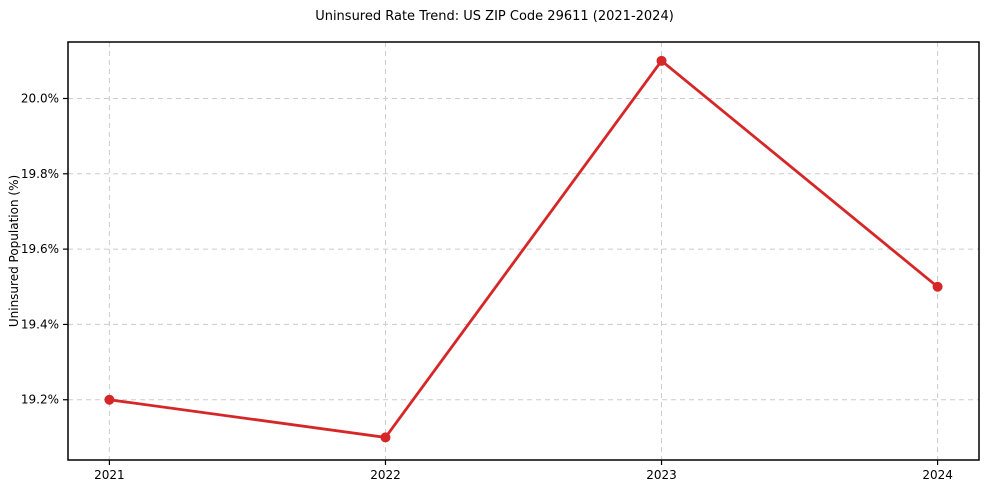 The width and height of the screenshot is (989, 490). Describe the element at coordinates (40, 249) in the screenshot. I see `y-tick-label: 19.6%` at that location.